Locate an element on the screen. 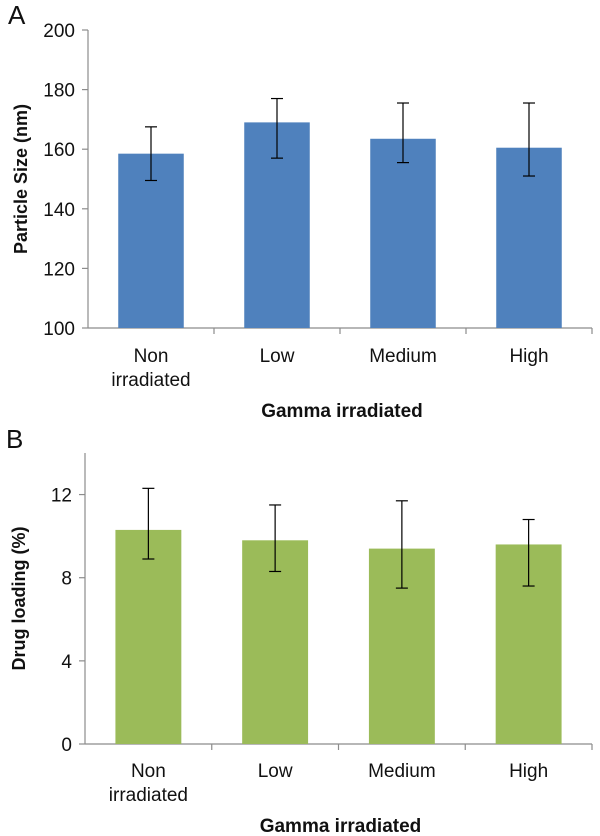 This screenshot has height=836, width=600. y-tick-label: 4 is located at coordinates (66, 662).